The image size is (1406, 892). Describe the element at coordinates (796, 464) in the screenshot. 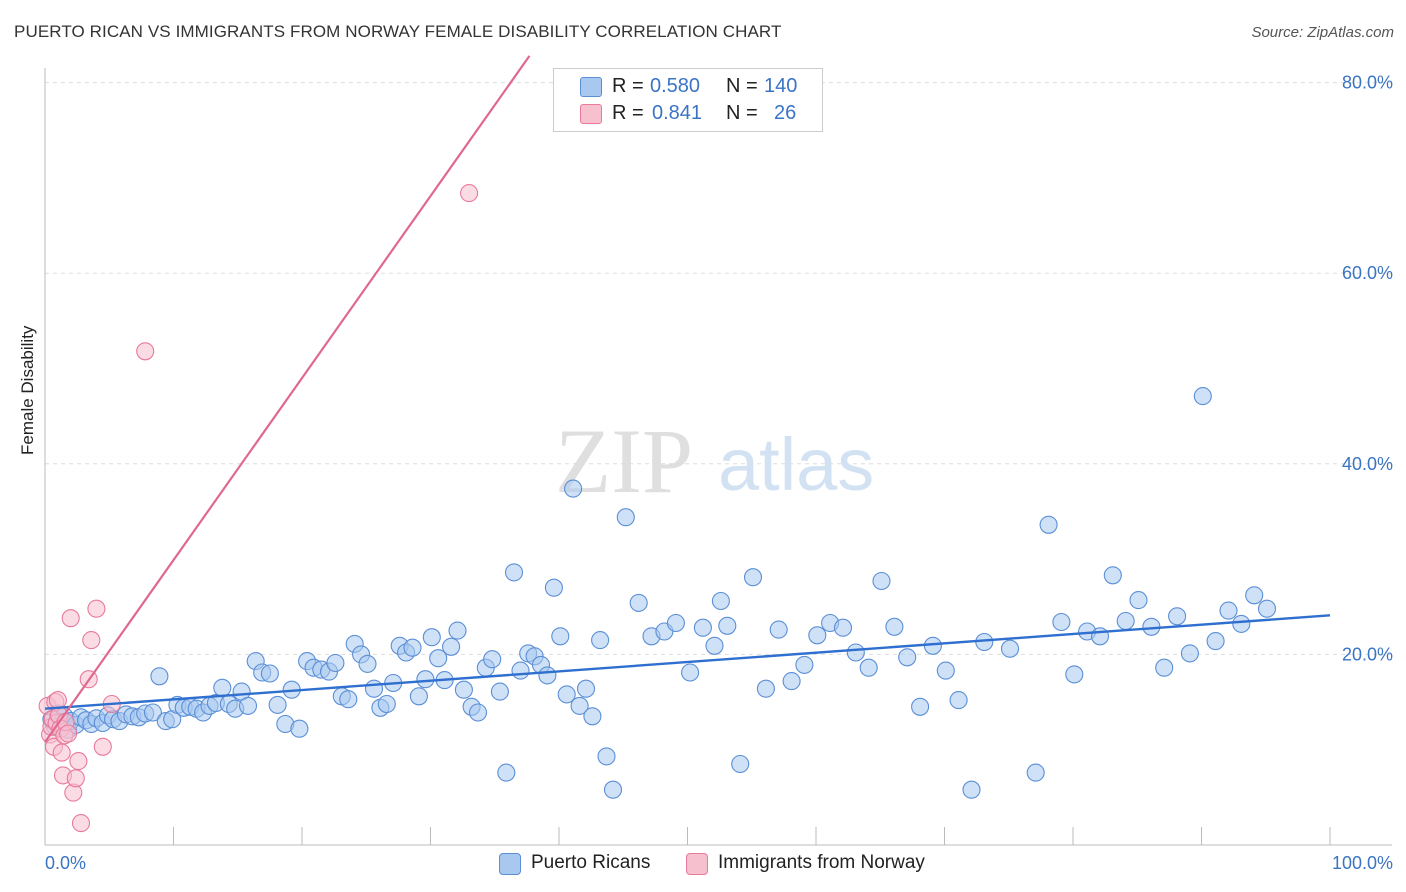

I see `watermark-atlas: atlas` at that location.